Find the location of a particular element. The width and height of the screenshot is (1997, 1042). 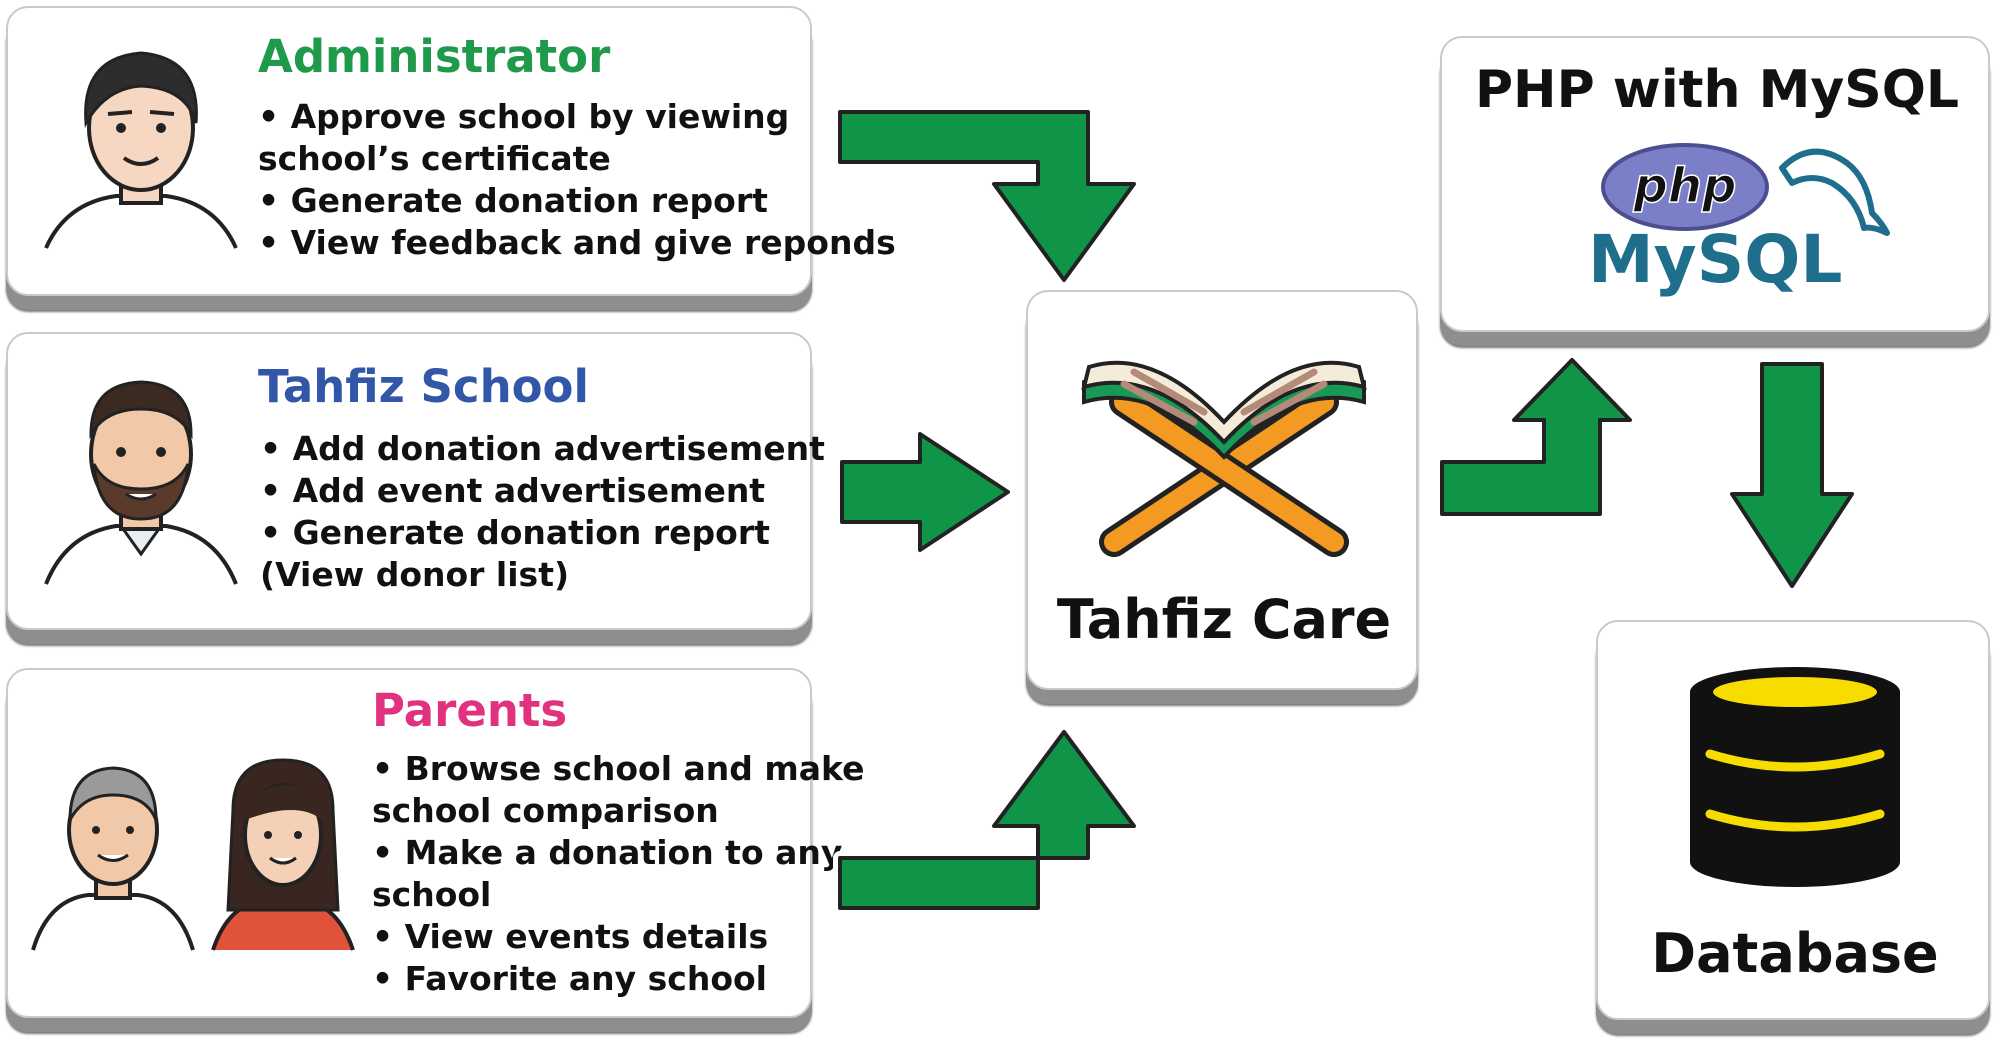

tahfiz-care-label: Tahfiz Care is located at coordinates (1224, 619).